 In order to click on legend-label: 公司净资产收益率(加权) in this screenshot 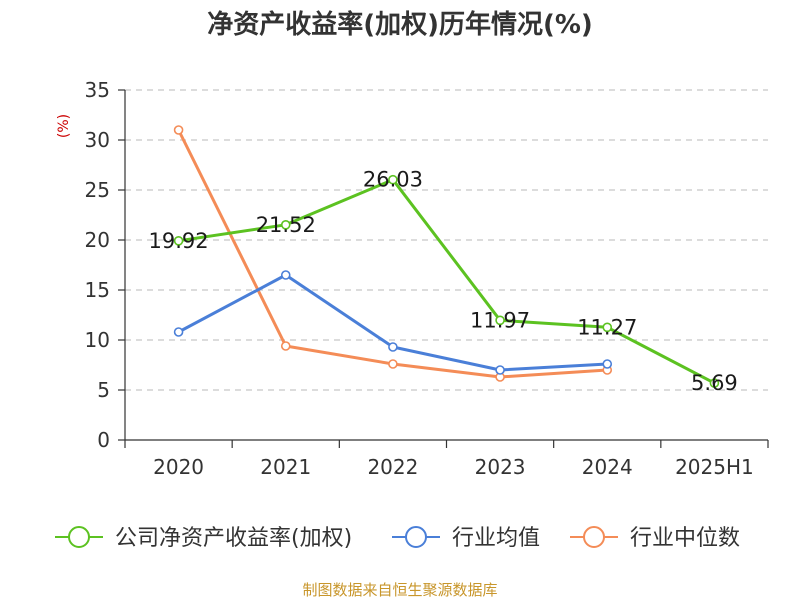, I will do `click(233, 538)`.